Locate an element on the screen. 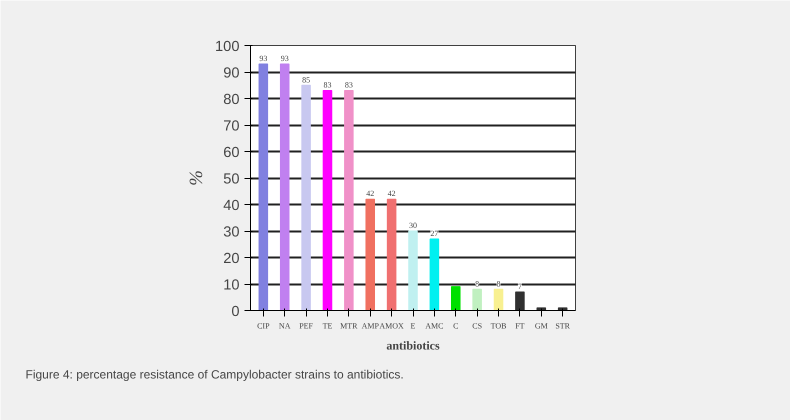  x-tick-label: MTR is located at coordinates (349, 326).